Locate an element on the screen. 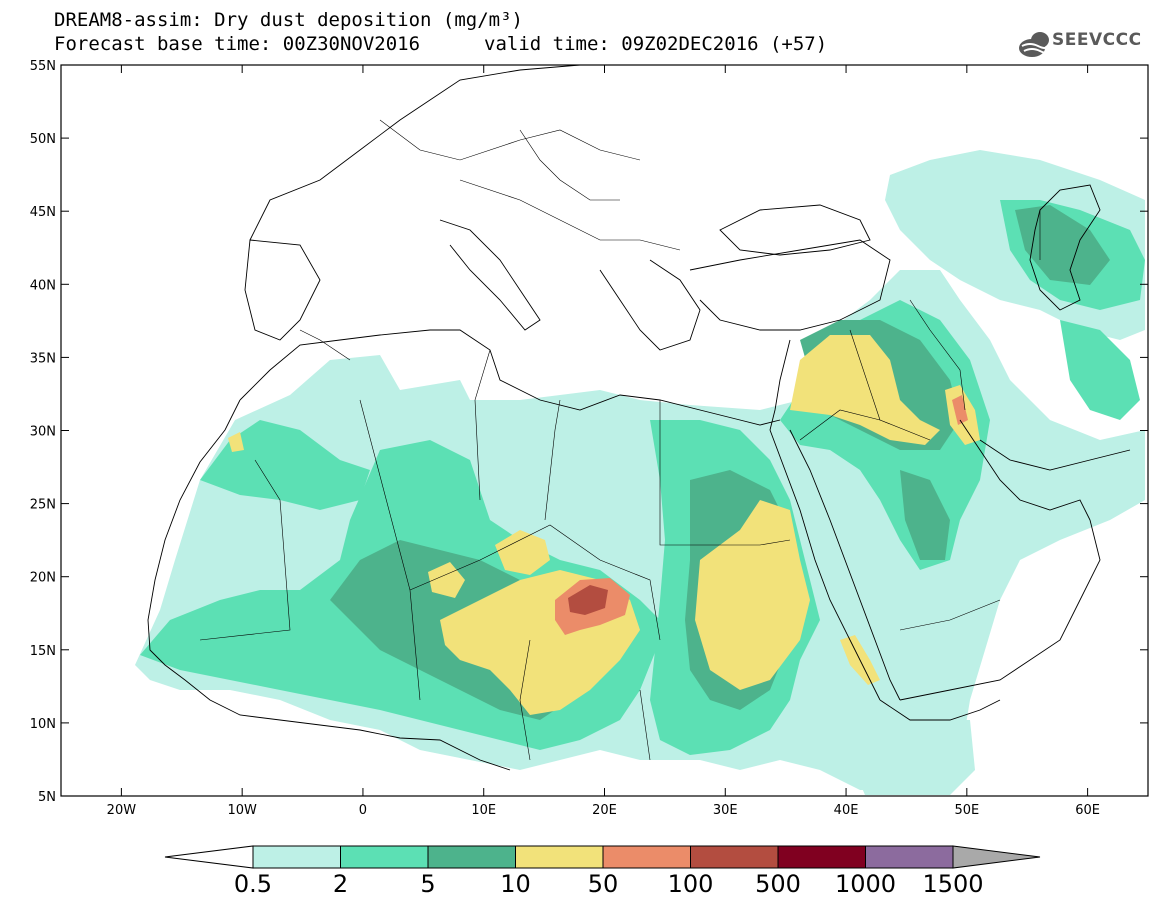  field-yellow-iraq is located at coordinates (865, 390).